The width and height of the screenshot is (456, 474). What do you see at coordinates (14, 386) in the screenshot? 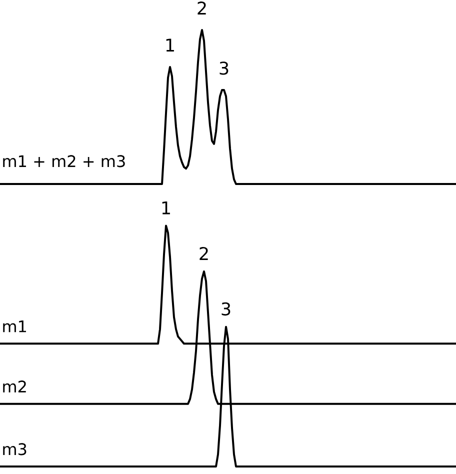
I see `series-label: m2` at bounding box center [14, 386].